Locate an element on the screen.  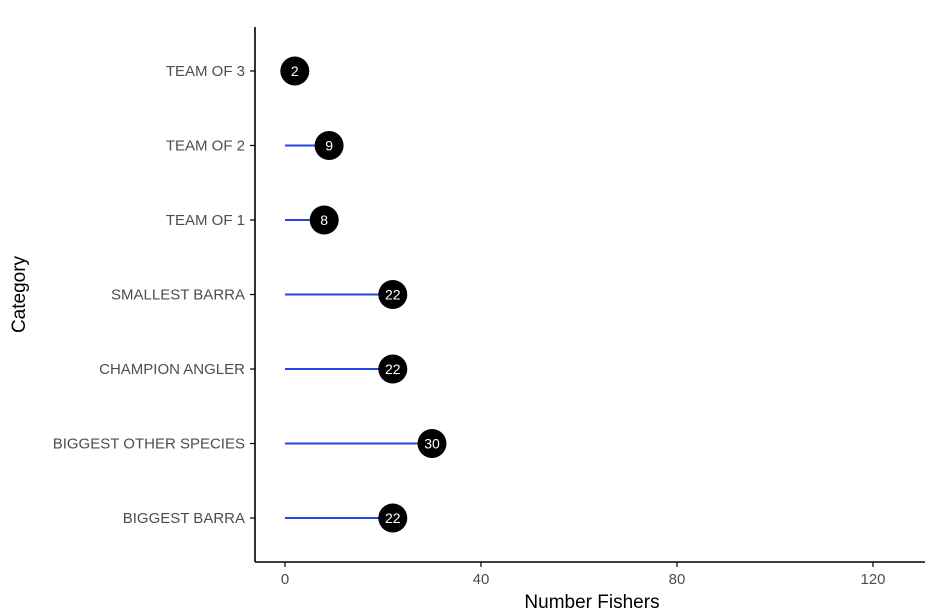
x-tick-label: 0 is located at coordinates (285, 579).